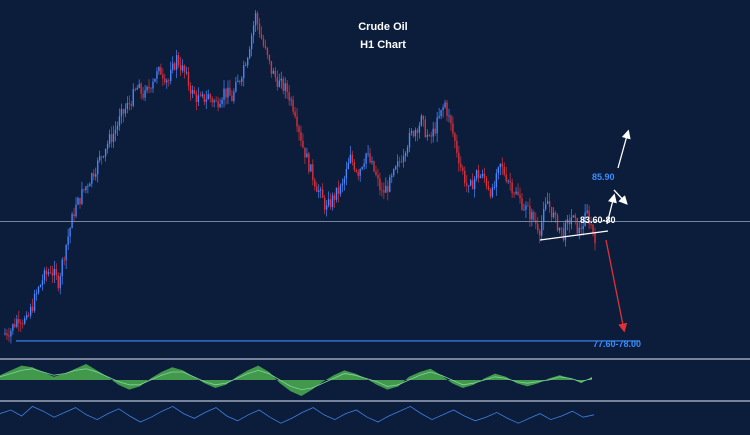 Image resolution: width=750 pixels, height=435 pixels. I want to click on macd-indicator-panel, so click(296, 380).